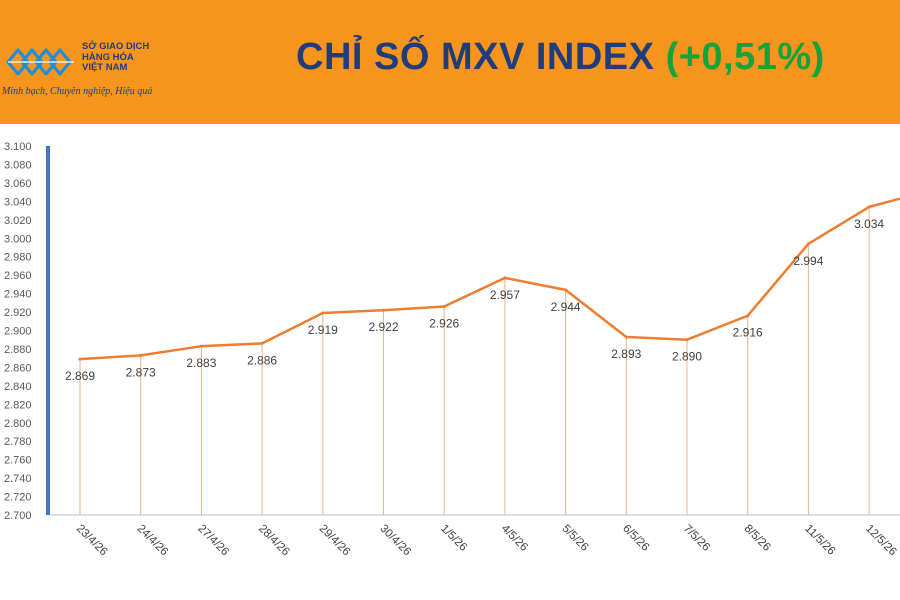 This screenshot has height=600, width=900. Describe the element at coordinates (18, 165) in the screenshot. I see `y-tick-label: 3.080` at that location.